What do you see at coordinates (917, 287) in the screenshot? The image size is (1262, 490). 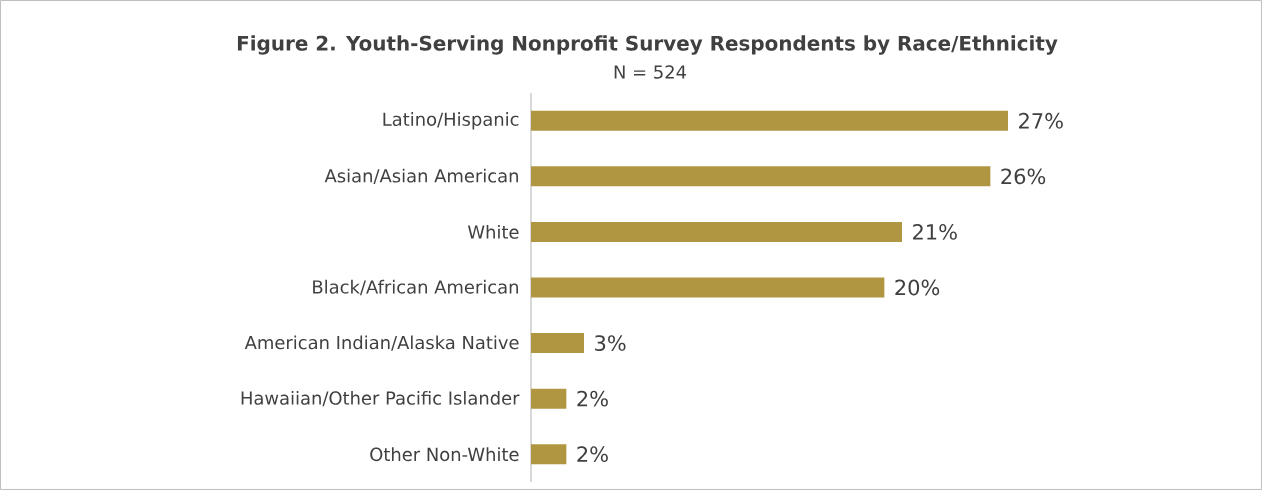 I see `data-label: 20%` at bounding box center [917, 287].